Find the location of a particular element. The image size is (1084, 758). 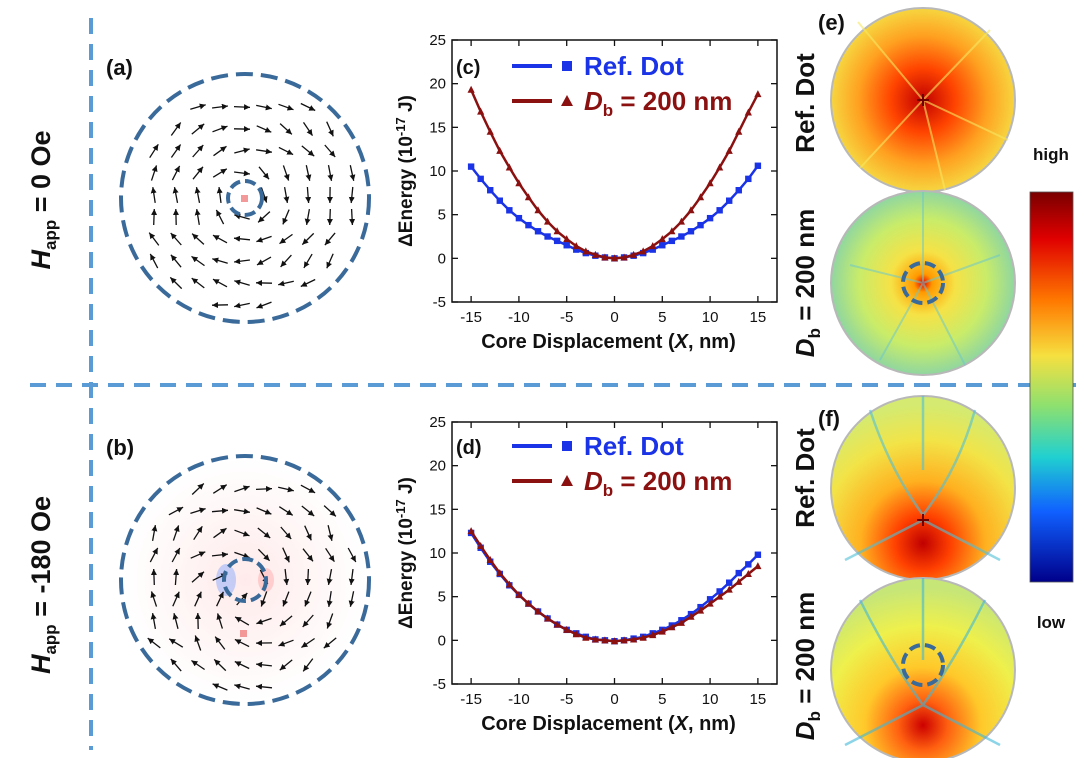

x-tick-label: 0 is located at coordinates (614, 317).